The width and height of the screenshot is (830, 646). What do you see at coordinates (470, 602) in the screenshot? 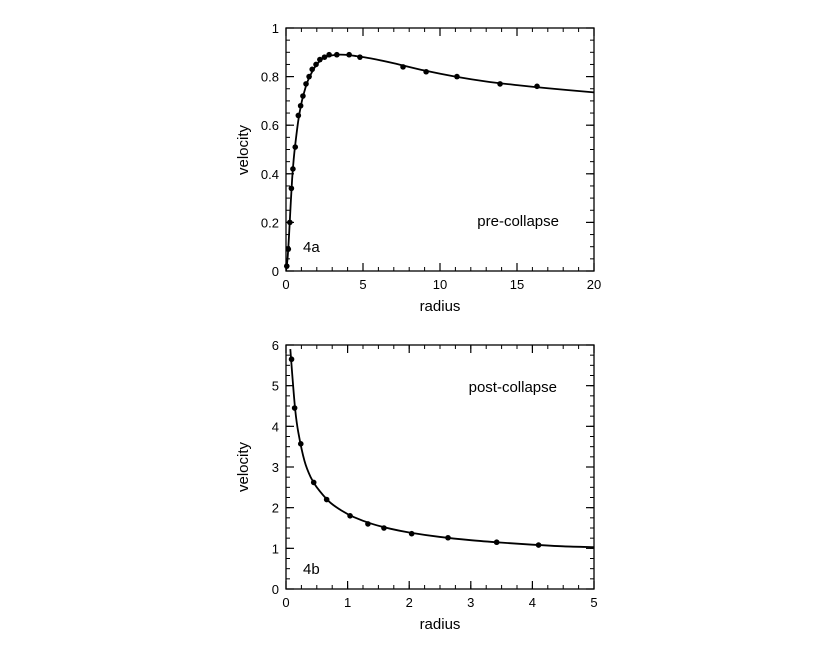
I see `x-tick-label: 3` at bounding box center [470, 602].